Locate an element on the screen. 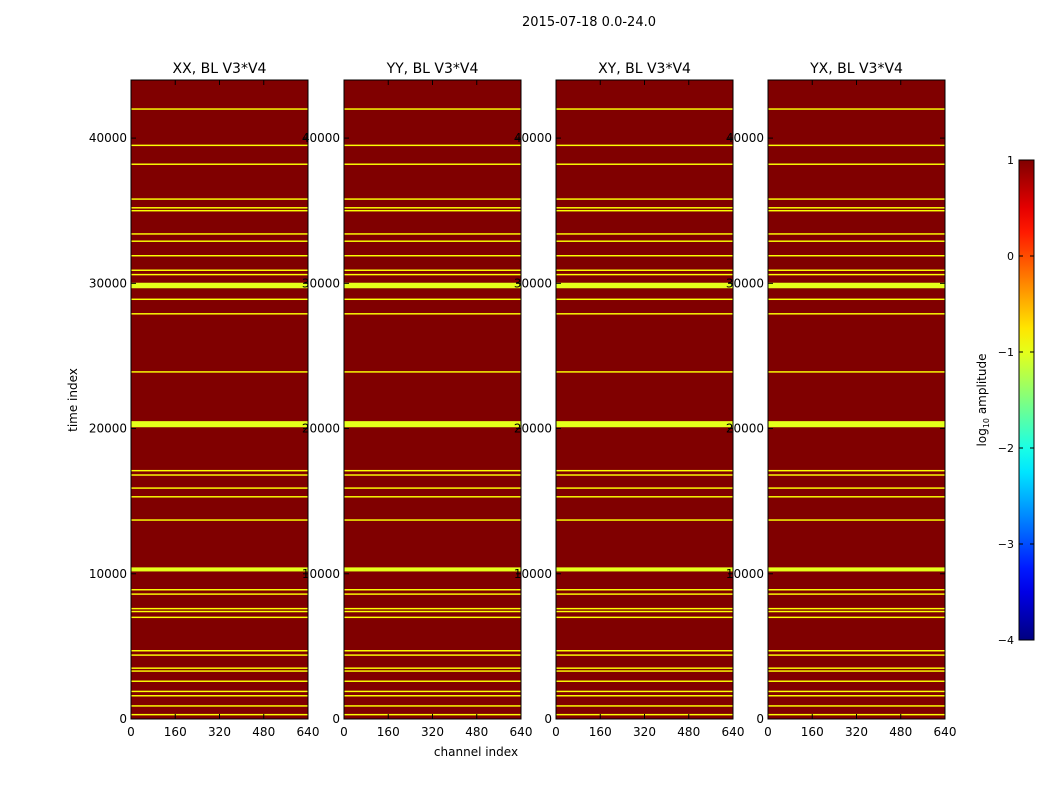 The image size is (1050, 800). panel-title: XY, BL V3*V4 is located at coordinates (644, 69).